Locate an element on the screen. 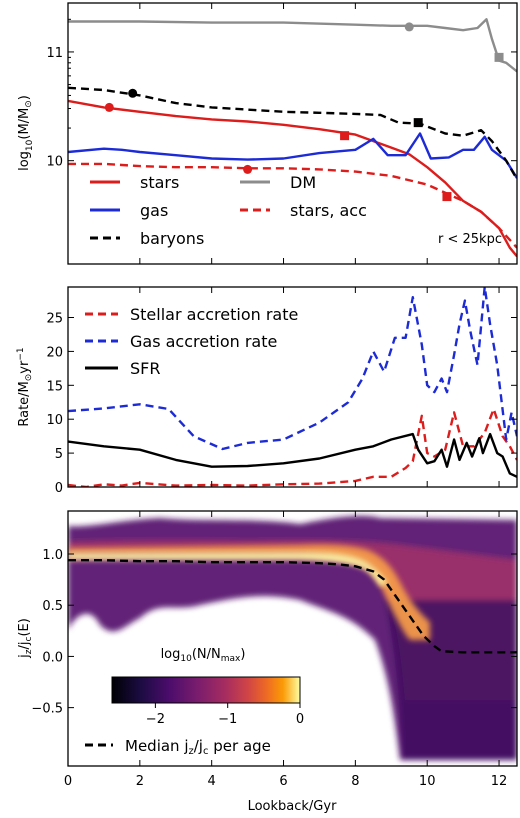 The height and width of the screenshot is (818, 520). series-line-dm is located at coordinates (292, 45).